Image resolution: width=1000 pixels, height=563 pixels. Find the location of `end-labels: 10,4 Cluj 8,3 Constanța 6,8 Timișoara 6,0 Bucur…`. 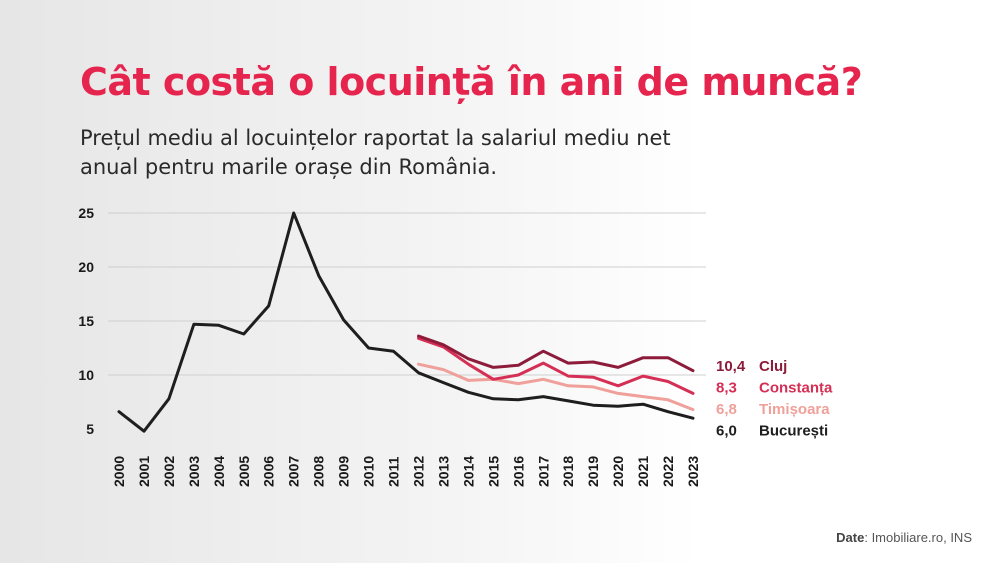

end-labels: 10,4 Cluj 8,3 Constanța 6,8 Timișoara 6,0 Bucur… is located at coordinates (774, 399).